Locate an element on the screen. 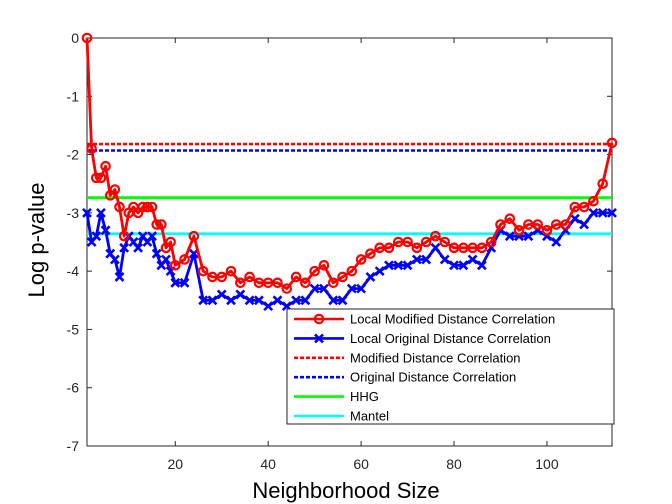 This screenshot has width=672, height=504. legend-label: Original Distance Correlation is located at coordinates (433, 377).